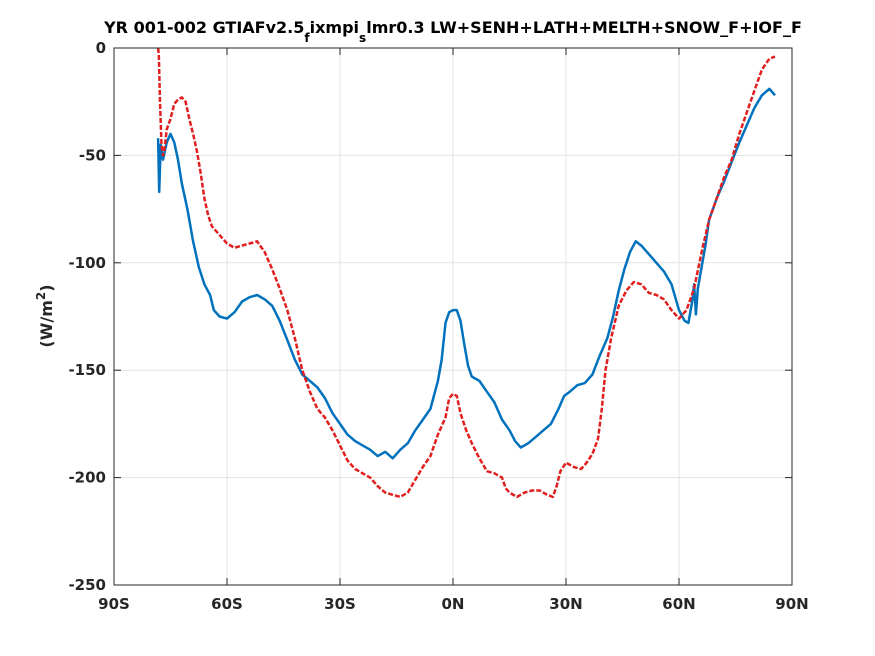 Image resolution: width=875 pixels, height=656 pixels. What do you see at coordinates (87, 316) in the screenshot?
I see `y-tick-labels: 0 -50 -100 -150 -200 -250` at bounding box center [87, 316].